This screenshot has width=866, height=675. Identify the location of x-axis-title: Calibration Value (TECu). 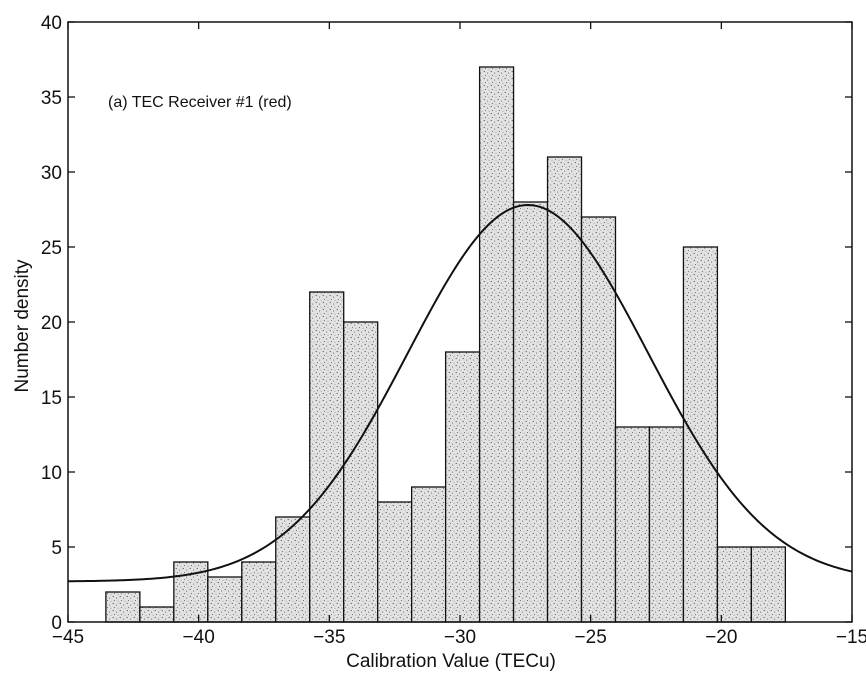
(451, 661).